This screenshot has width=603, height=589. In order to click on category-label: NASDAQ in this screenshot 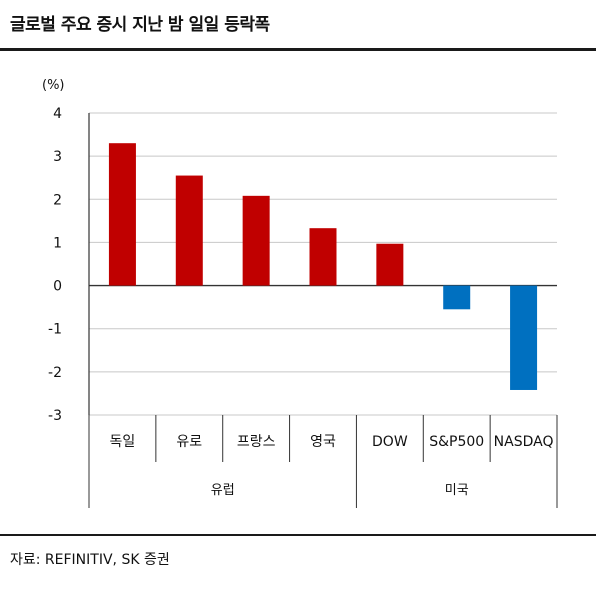, I will do `click(524, 442)`.